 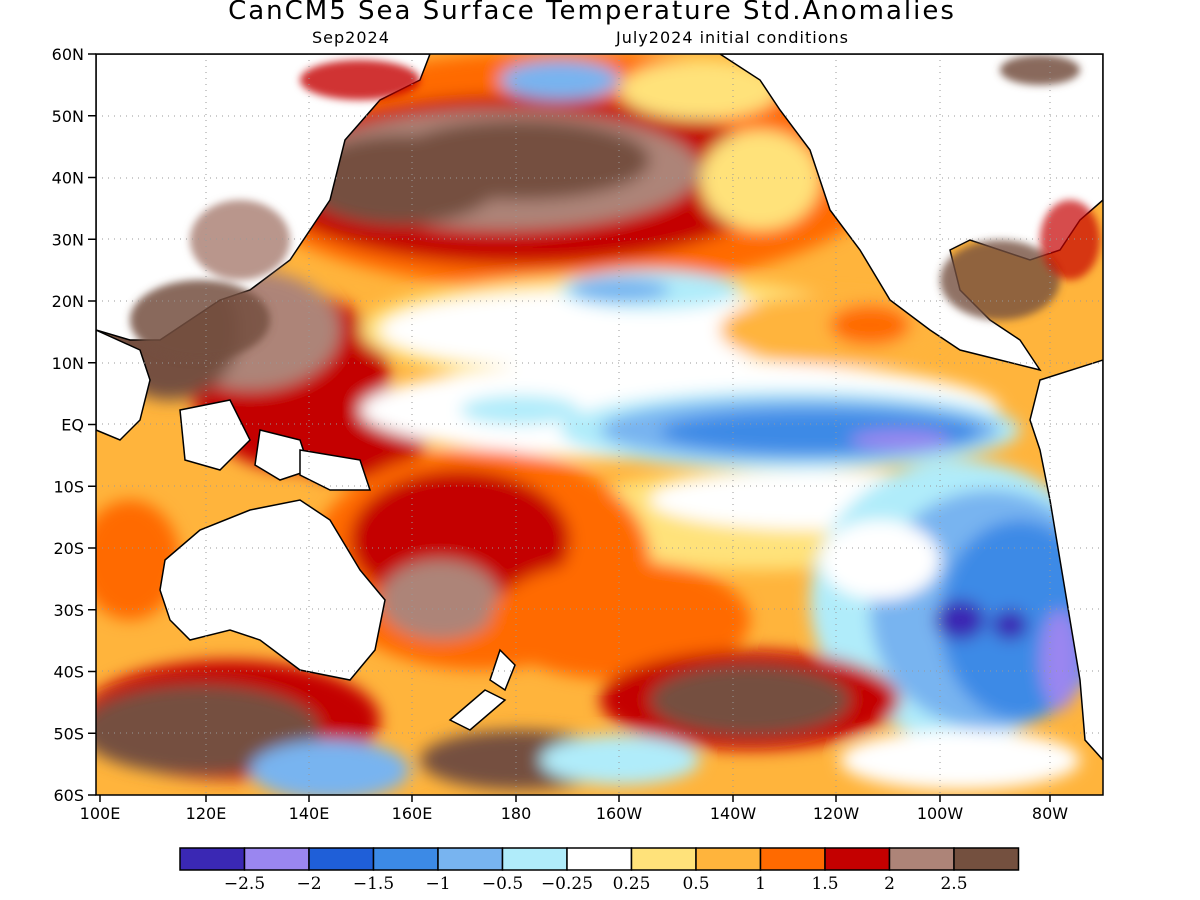 I want to click on longitude-axis: 100E 120E 140E 160E 180 160W 140W 120W 100W 80W, so click(x=574, y=809).